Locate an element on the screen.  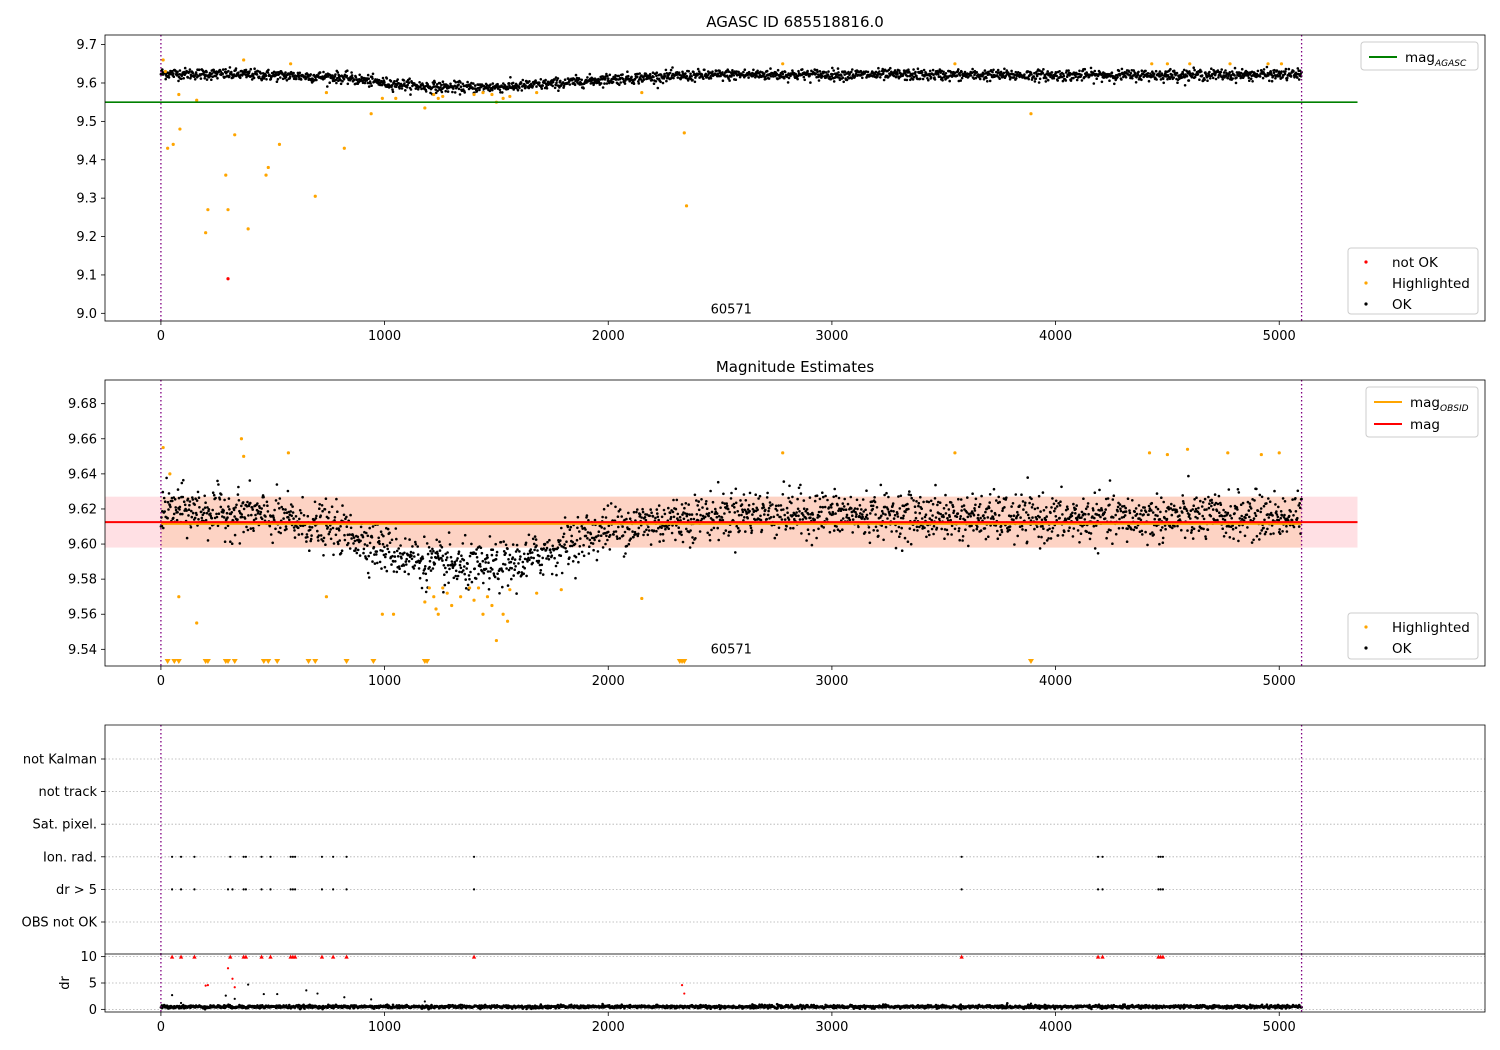
panel2-xtick-label: 5000 is located at coordinates (1279, 681).